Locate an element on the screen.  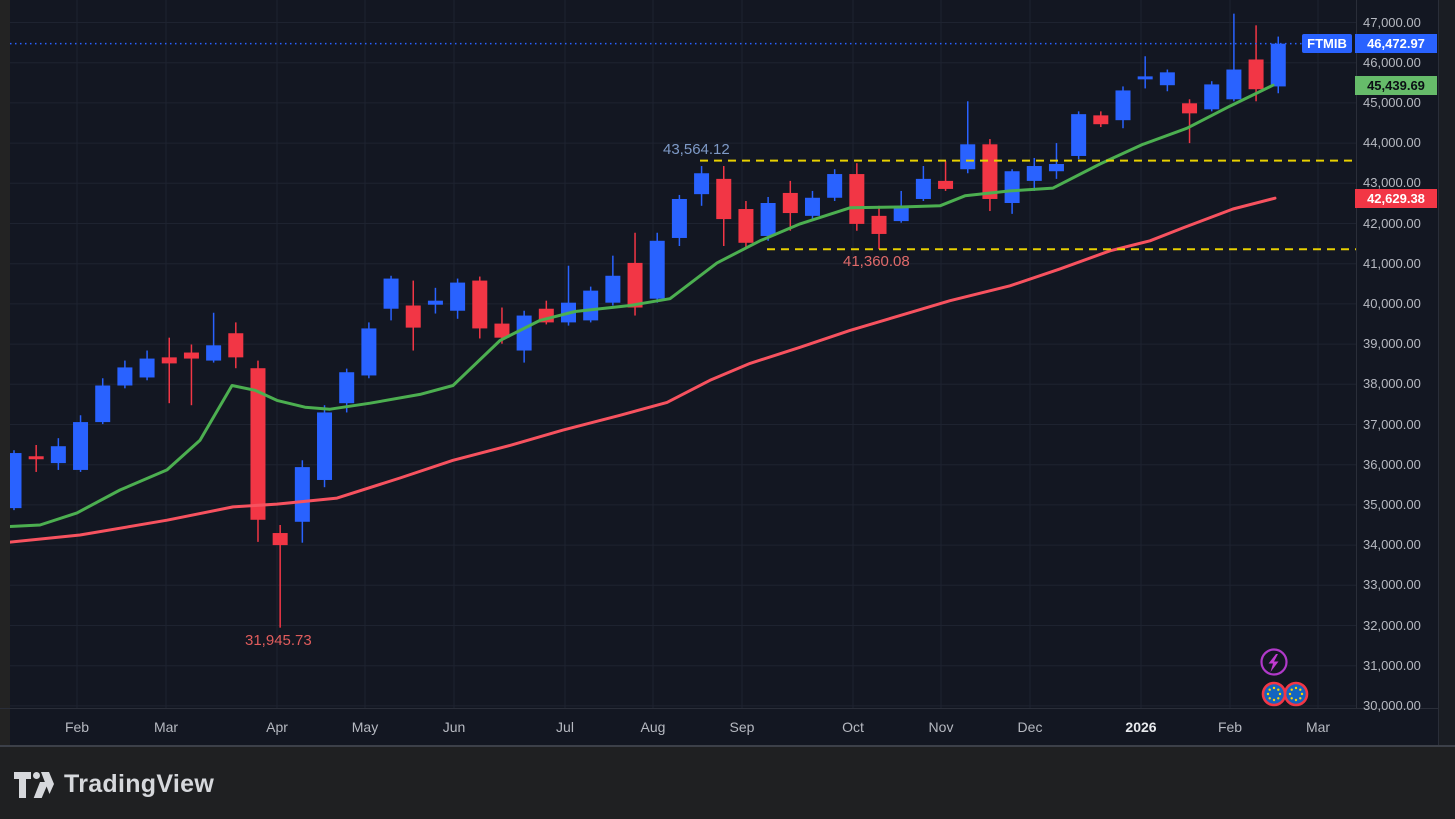
eu-flag-event-icon-left is located at coordinates (1274, 694).